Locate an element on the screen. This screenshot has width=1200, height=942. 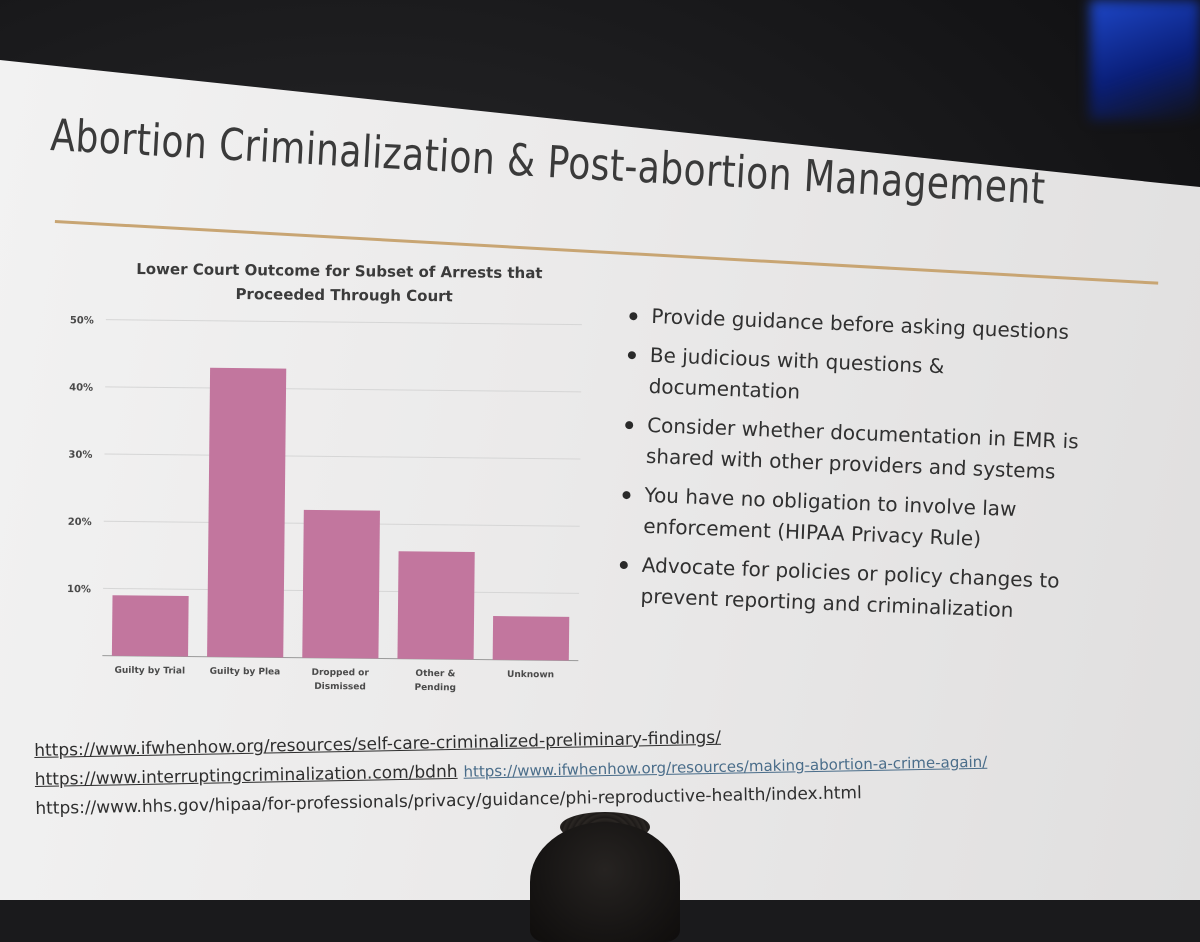
bar-series is located at coordinates (340, 514).